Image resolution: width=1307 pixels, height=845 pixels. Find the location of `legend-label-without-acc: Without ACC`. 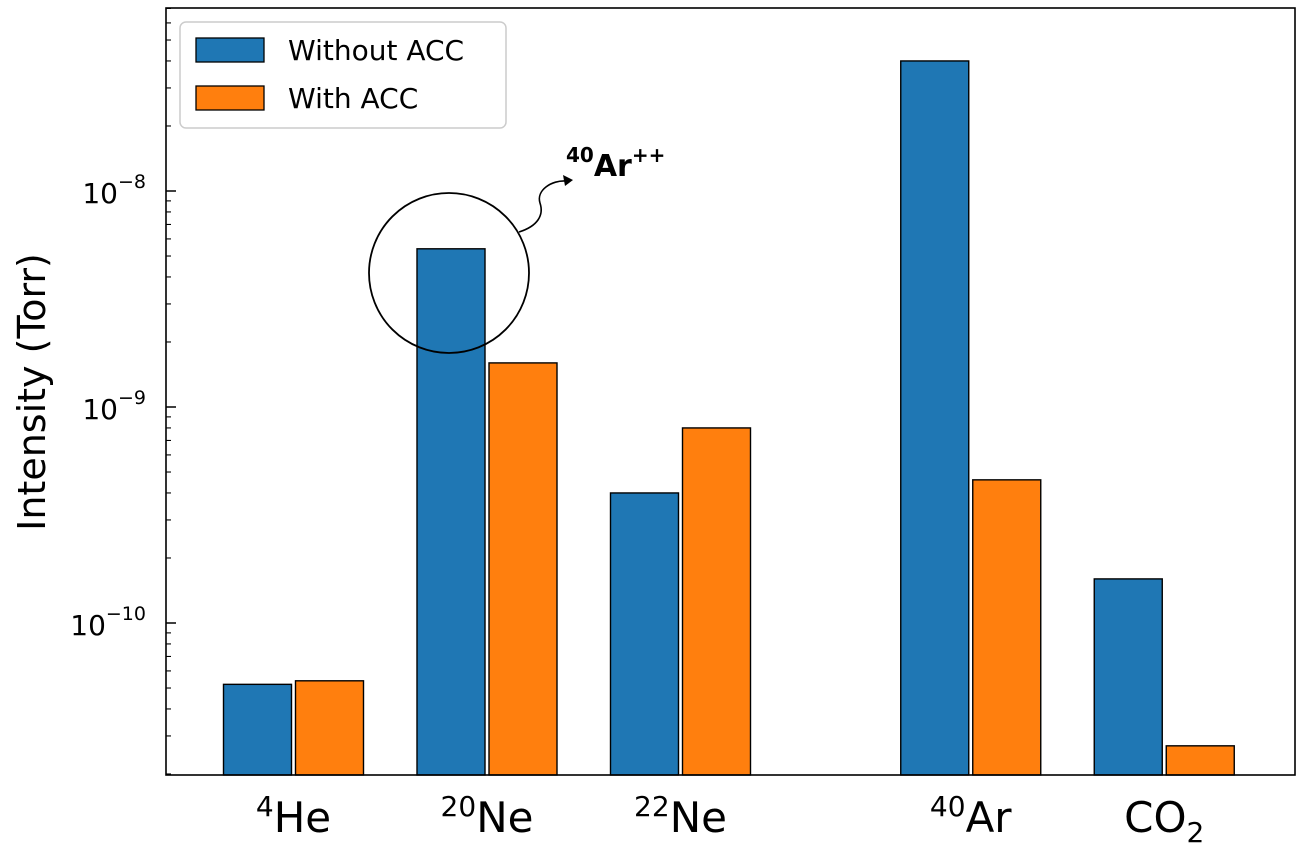

legend-label-without-acc: Without ACC is located at coordinates (376, 50).